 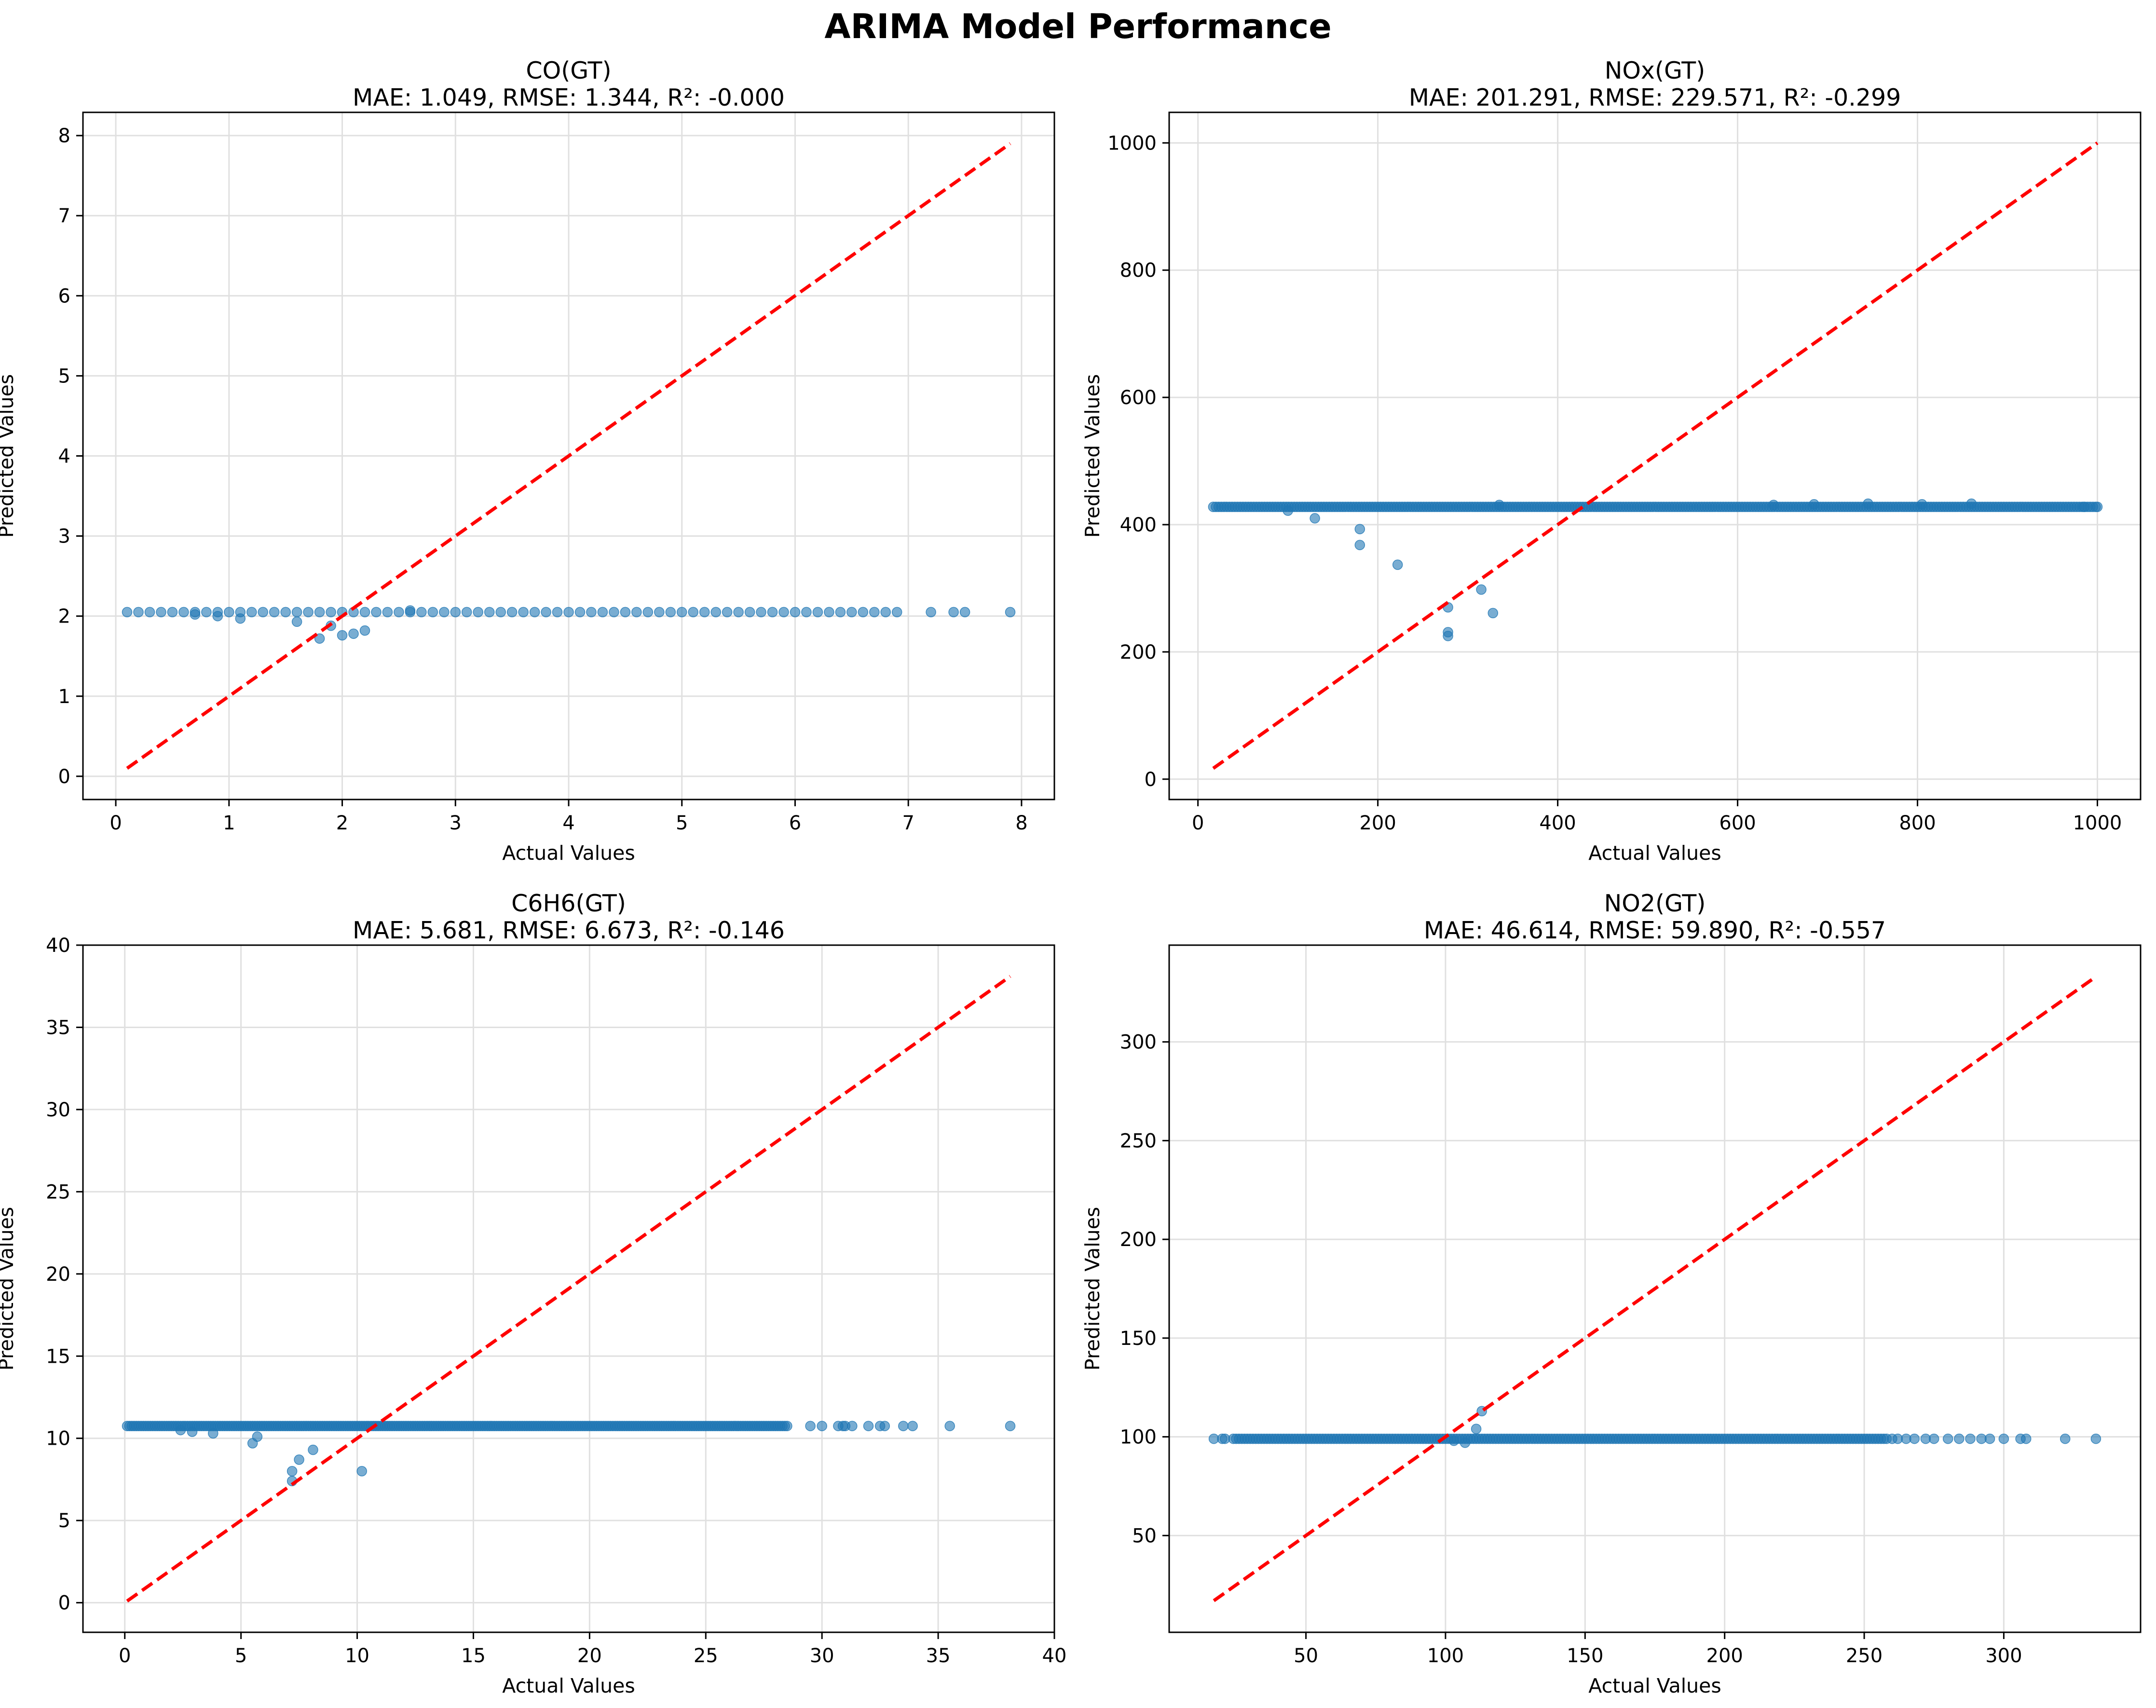 I want to click on x-tick-label: 25, so click(x=706, y=1656).